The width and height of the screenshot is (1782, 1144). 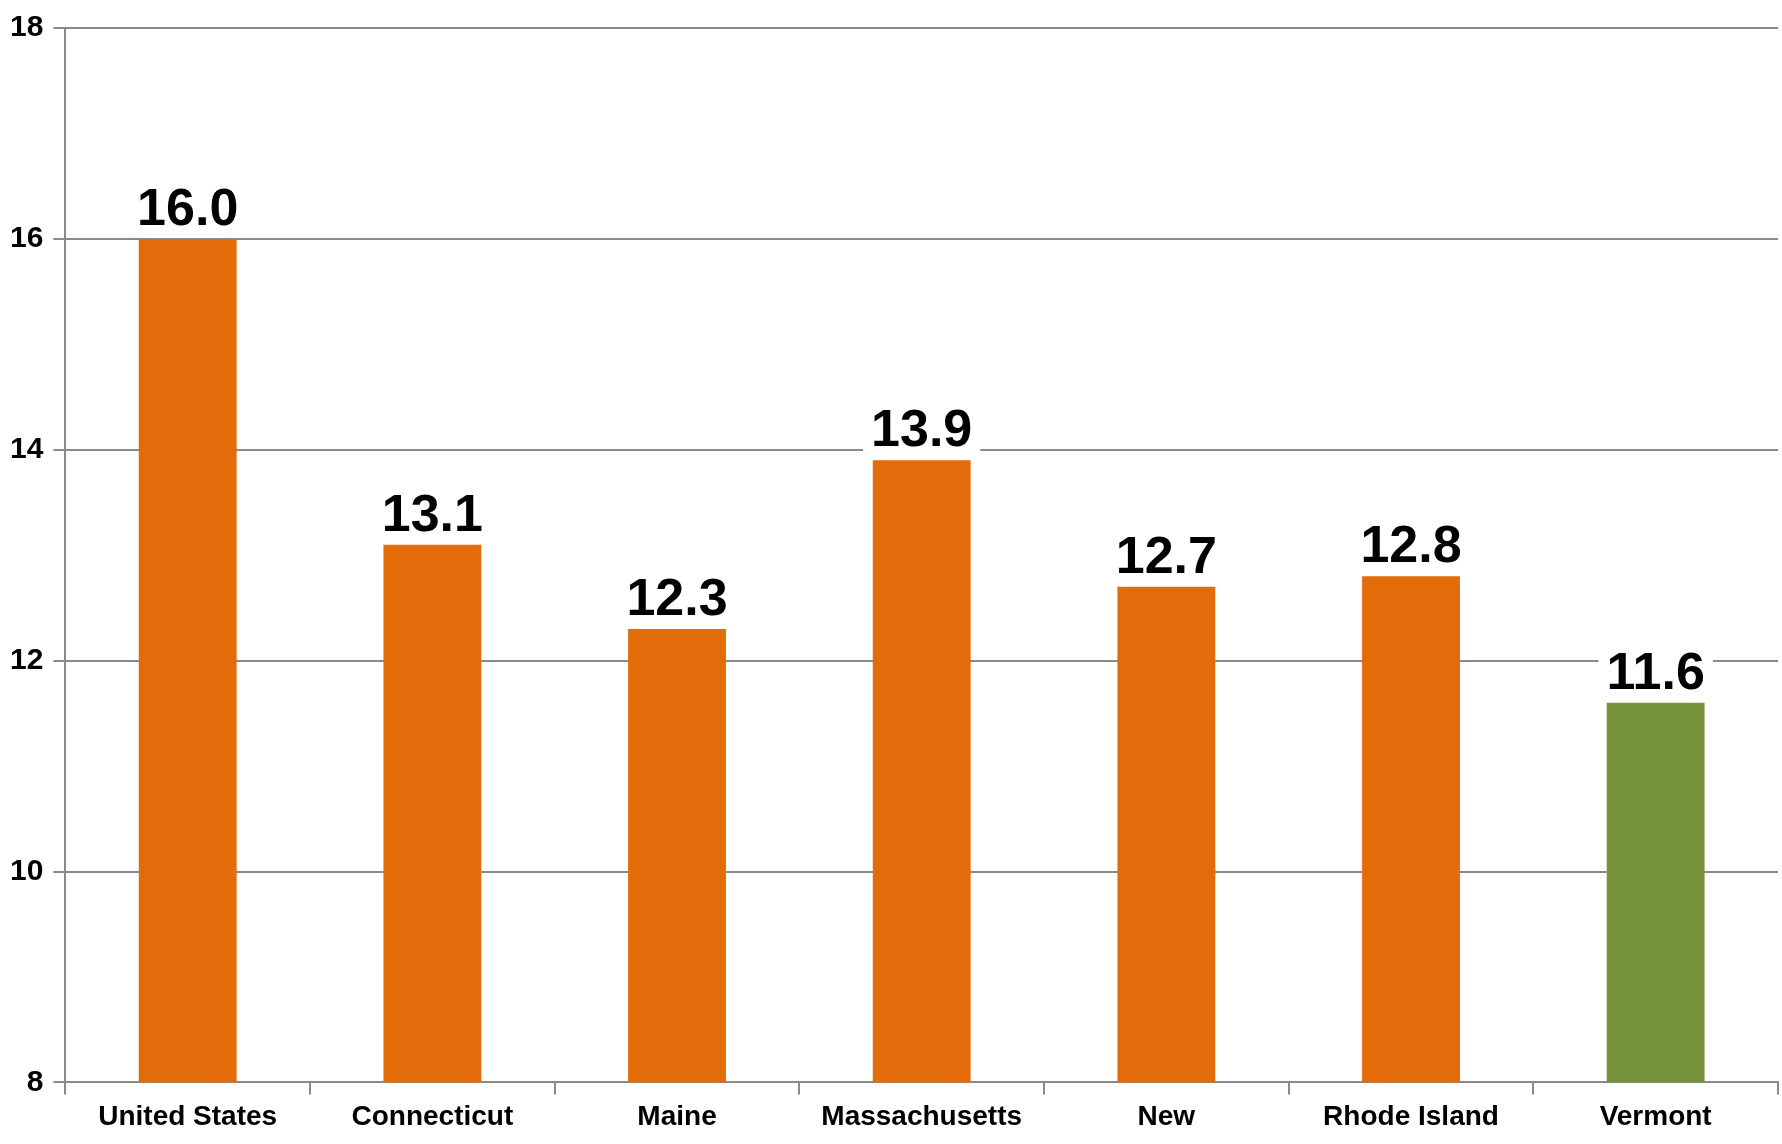 I want to click on y-tick-label: 14, so click(x=26, y=448).